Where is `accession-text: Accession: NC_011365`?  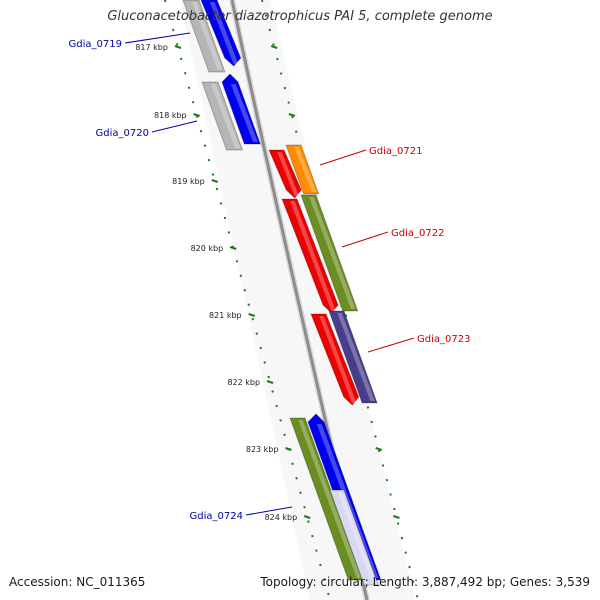
accession-text: Accession: NC_011365 is located at coordinates (77, 582).